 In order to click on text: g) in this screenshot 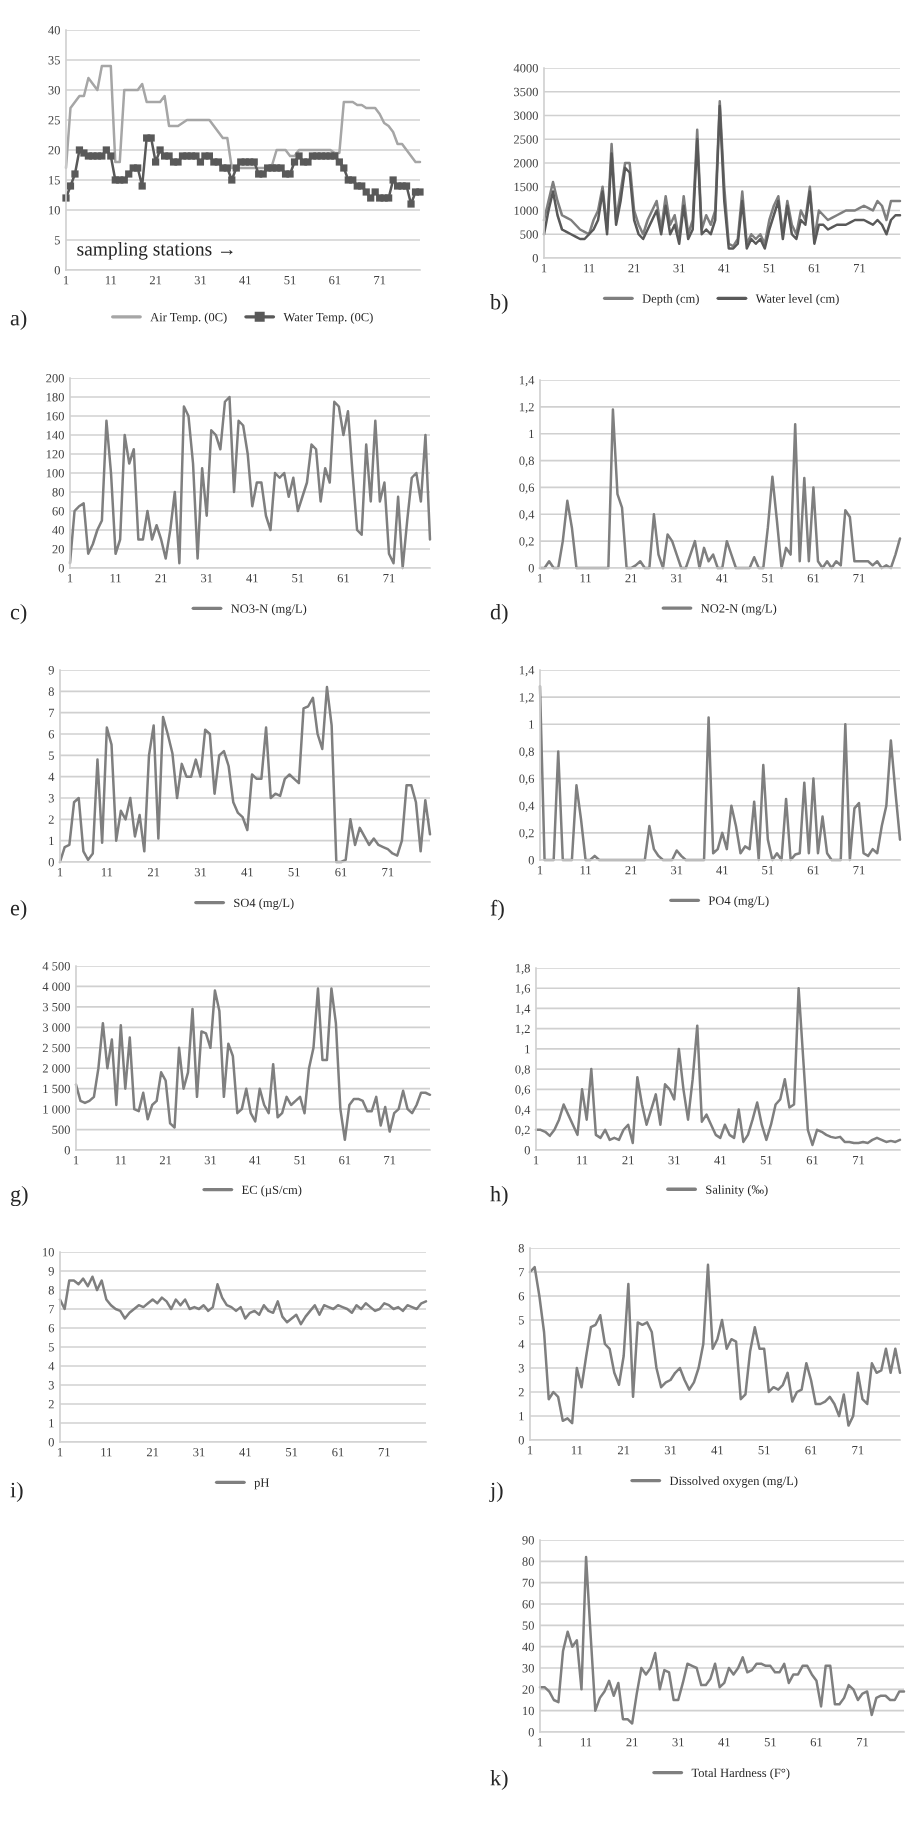, I will do `click(19, 1196)`.